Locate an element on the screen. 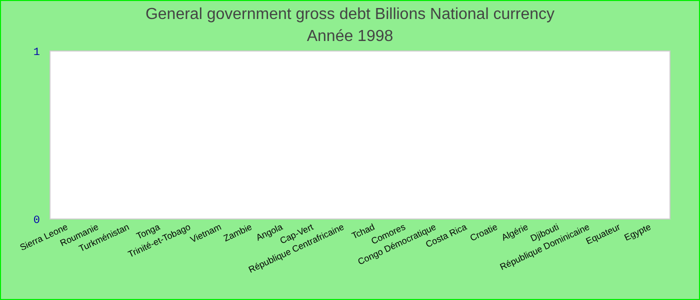 This screenshot has height=300, width=700. chart-subtitle: Année 1998 is located at coordinates (350, 36).